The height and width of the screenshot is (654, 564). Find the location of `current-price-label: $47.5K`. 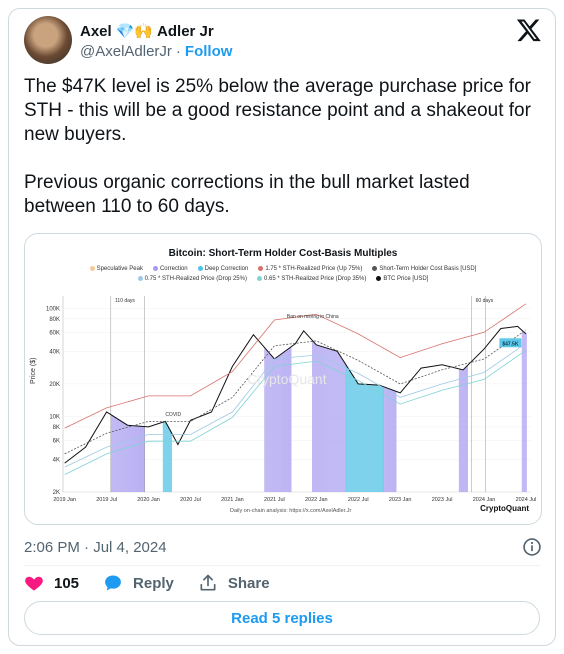

current-price-label: $47.5K is located at coordinates (510, 344).